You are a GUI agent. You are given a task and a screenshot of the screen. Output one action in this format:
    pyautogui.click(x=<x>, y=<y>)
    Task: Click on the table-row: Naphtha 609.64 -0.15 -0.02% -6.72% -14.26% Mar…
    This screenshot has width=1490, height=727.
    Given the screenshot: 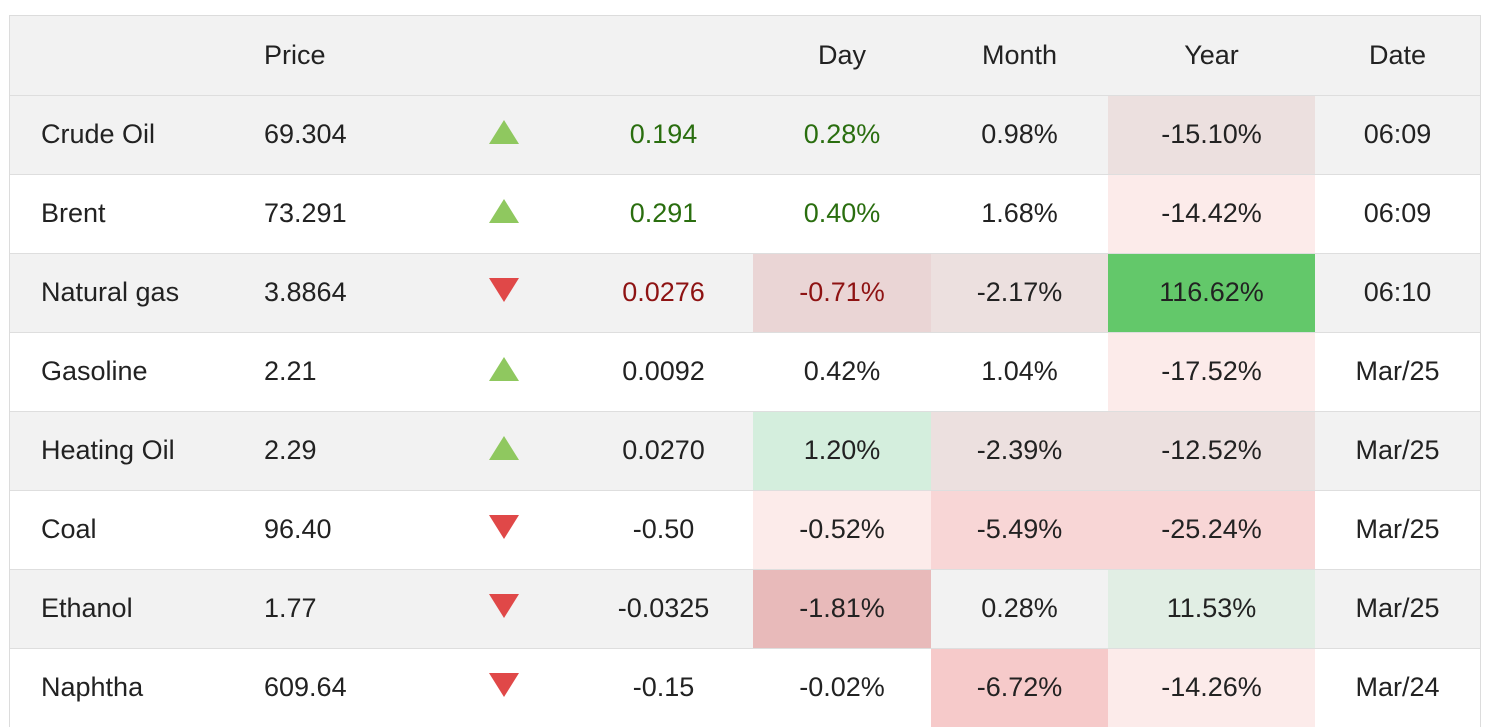 What is the action you would take?
    pyautogui.click(x=745, y=687)
    